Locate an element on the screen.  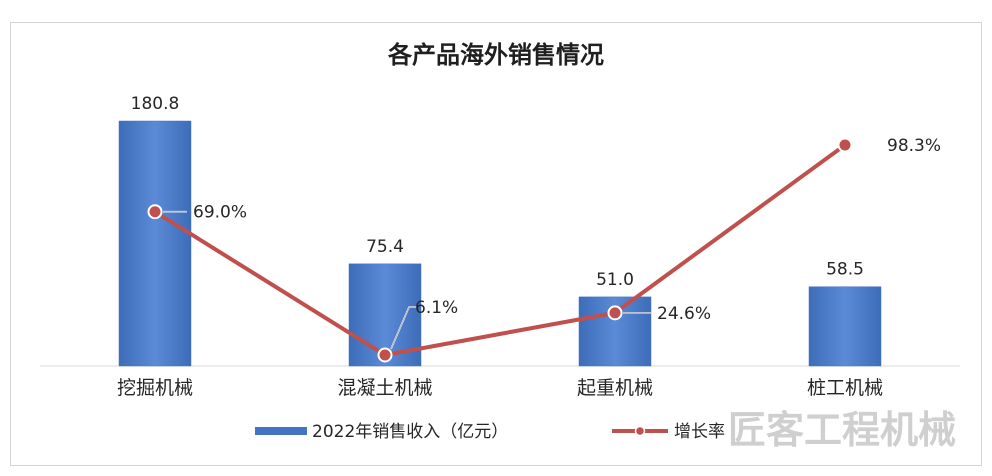
legend: 2022年销售收入（亿元） 增长率 is located at coordinates (490, 432).